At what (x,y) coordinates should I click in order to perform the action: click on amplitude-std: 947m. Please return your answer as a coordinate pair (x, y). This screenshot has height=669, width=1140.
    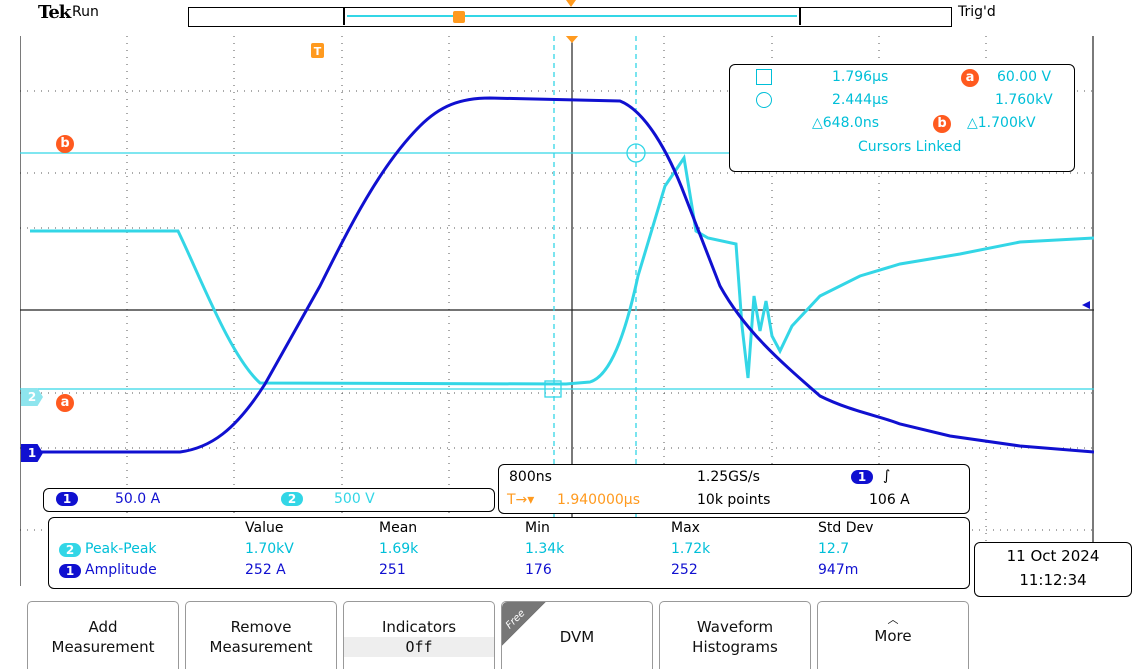
    Looking at the image, I should click on (838, 570).